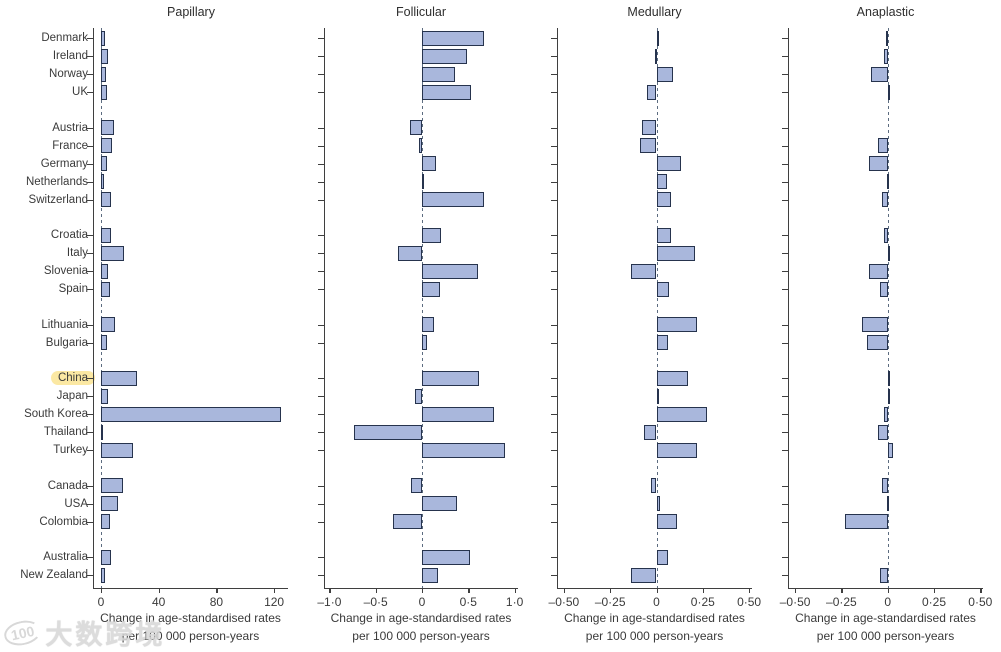  I want to click on category-label-denmark: Denmark, so click(64, 38).